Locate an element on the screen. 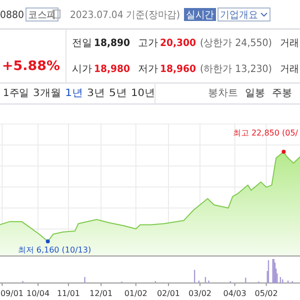 The width and height of the screenshot is (300, 300). text: 18,960 is located at coordinates (179, 69).